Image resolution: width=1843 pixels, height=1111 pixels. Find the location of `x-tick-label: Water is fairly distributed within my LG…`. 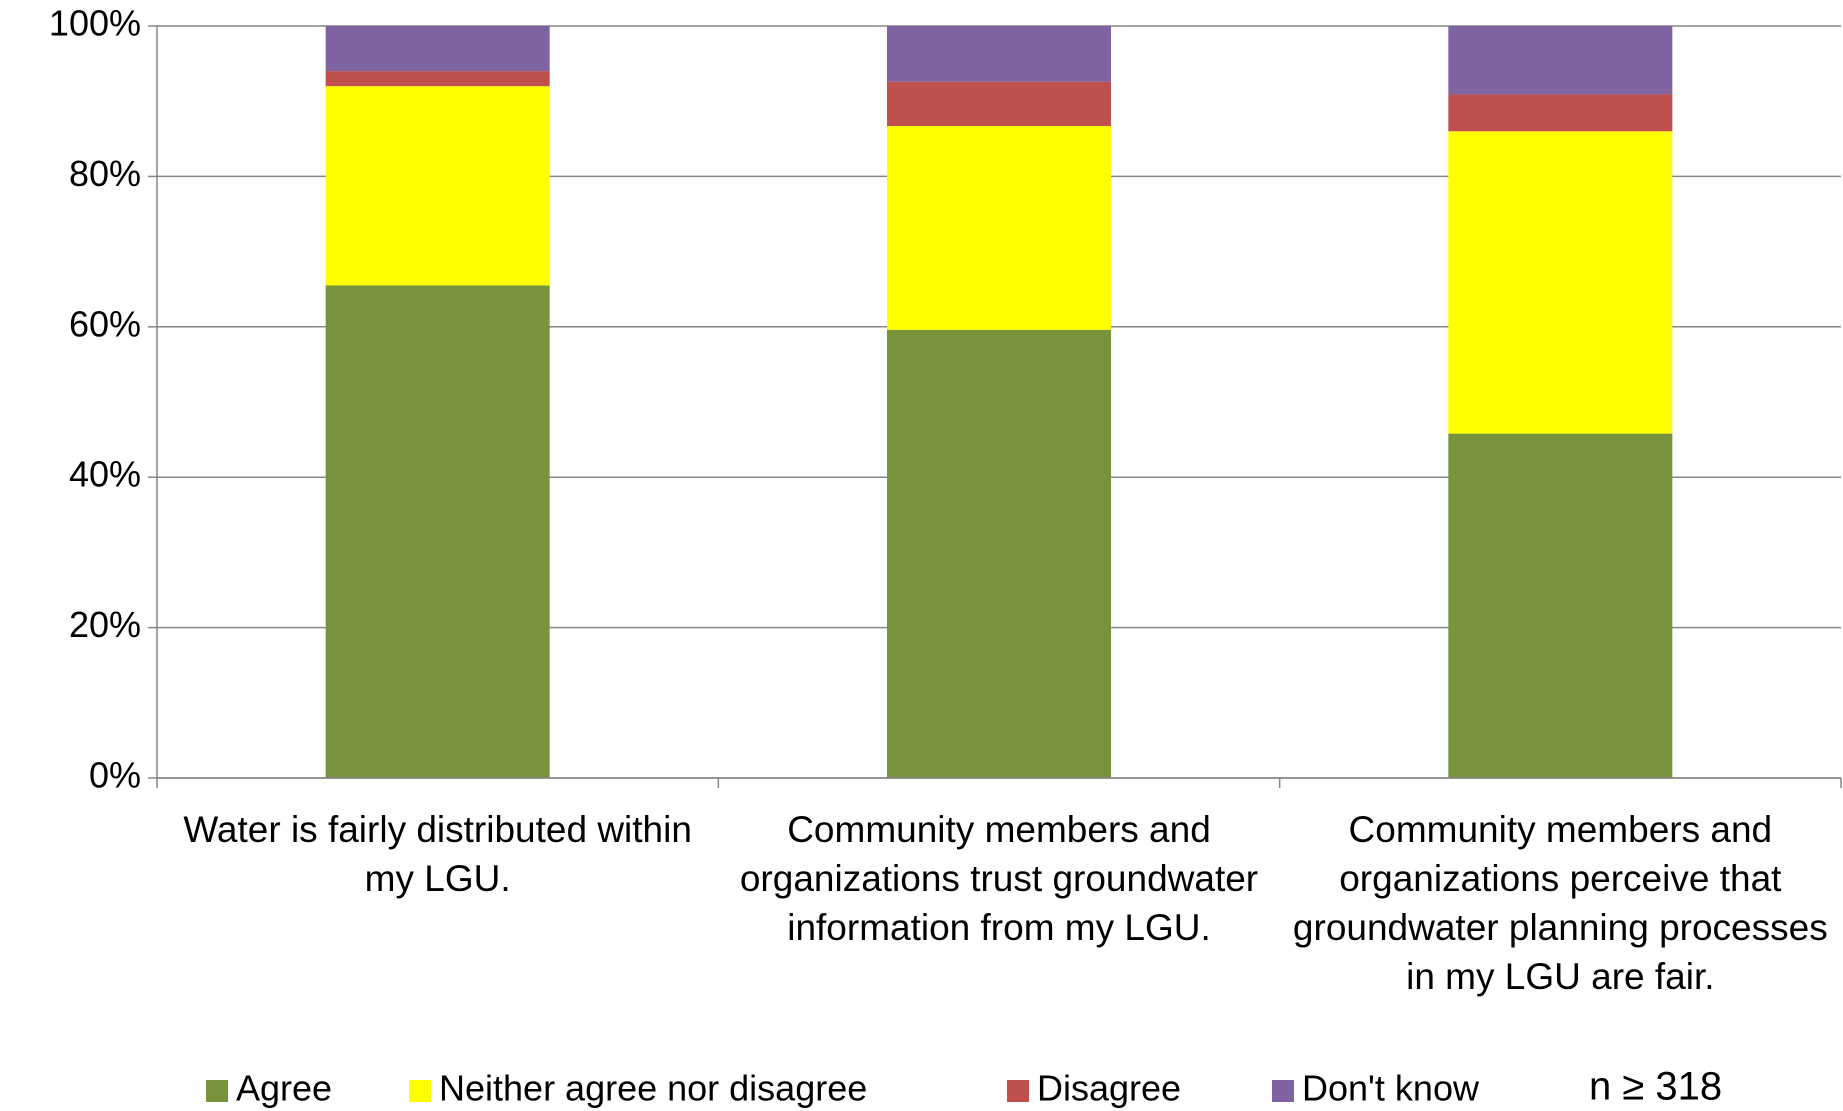

x-tick-label: Water is fairly distributed within my LG… is located at coordinates (437, 854).